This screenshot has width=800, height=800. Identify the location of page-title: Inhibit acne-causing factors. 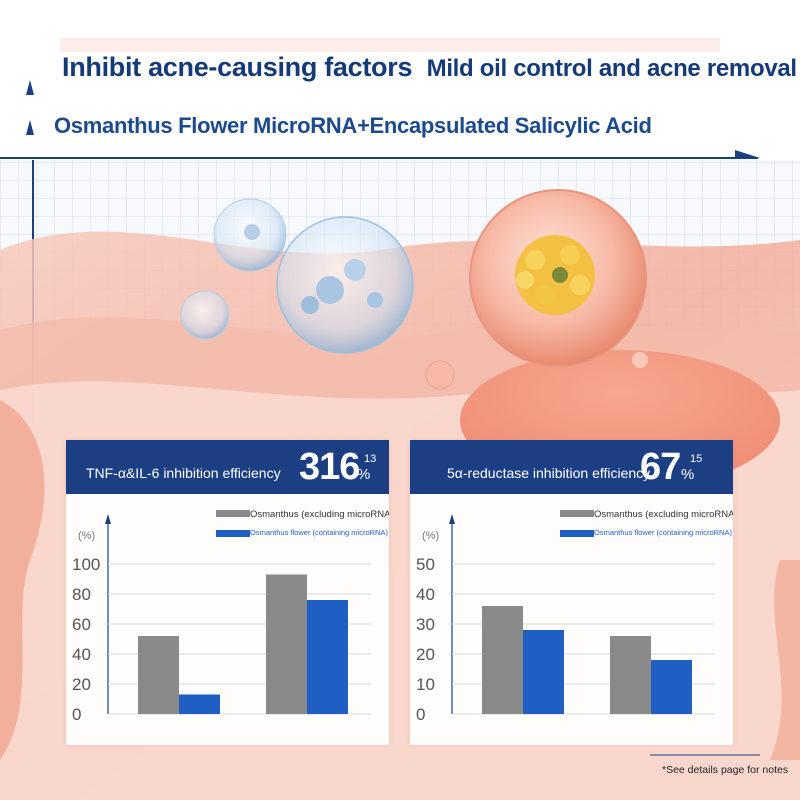
(237, 67).